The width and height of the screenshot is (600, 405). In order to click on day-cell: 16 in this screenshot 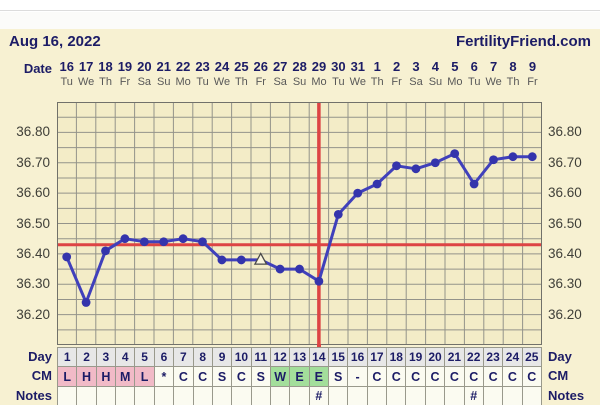, I will do `click(358, 356)`.